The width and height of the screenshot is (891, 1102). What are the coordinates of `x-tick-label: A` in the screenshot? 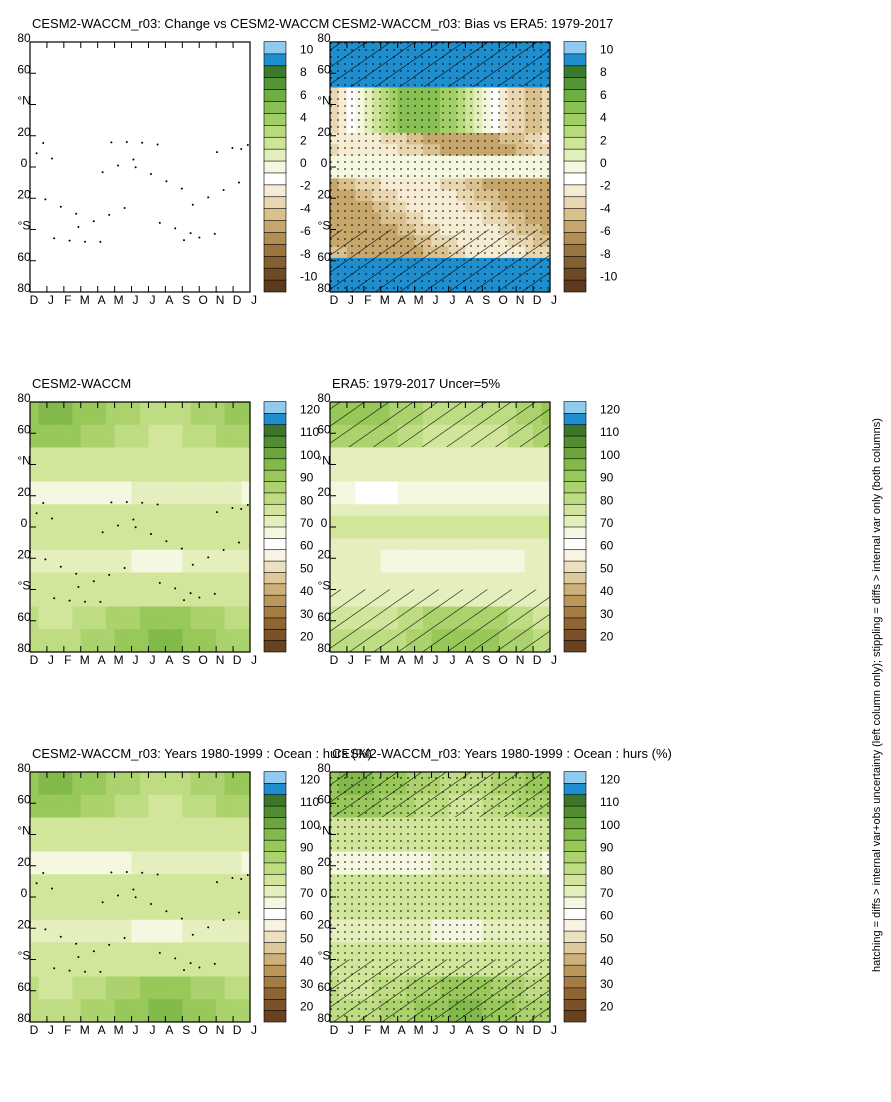 It's located at (169, 1030).